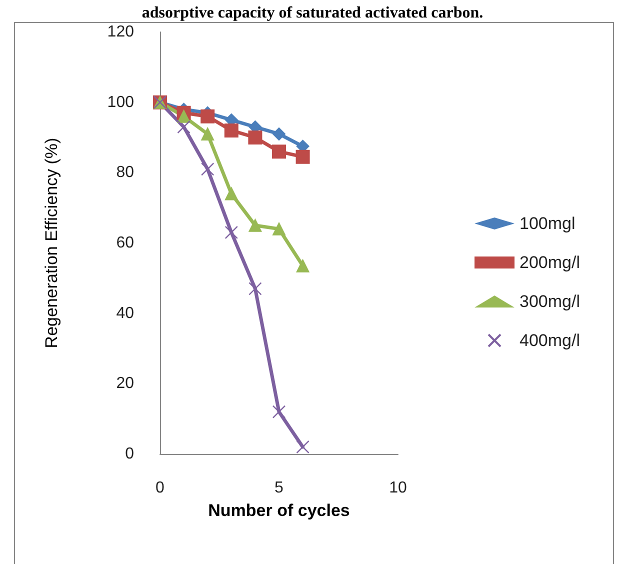 The height and width of the screenshot is (564, 625). I want to click on x-tick-label: 10, so click(398, 488).